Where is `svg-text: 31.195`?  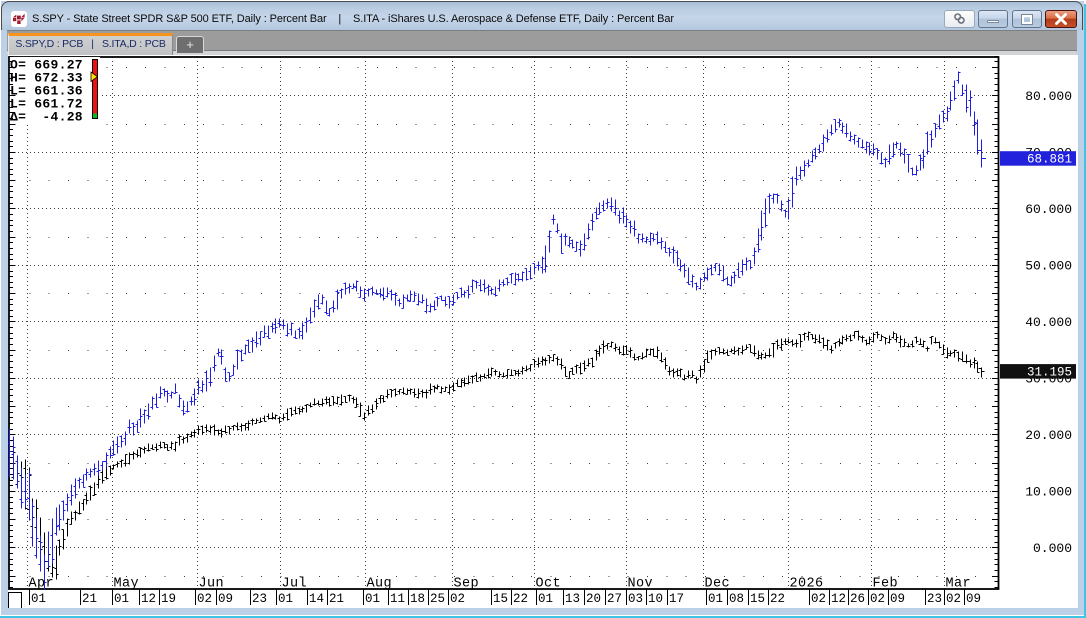
svg-text: 31.195 is located at coordinates (1049, 373).